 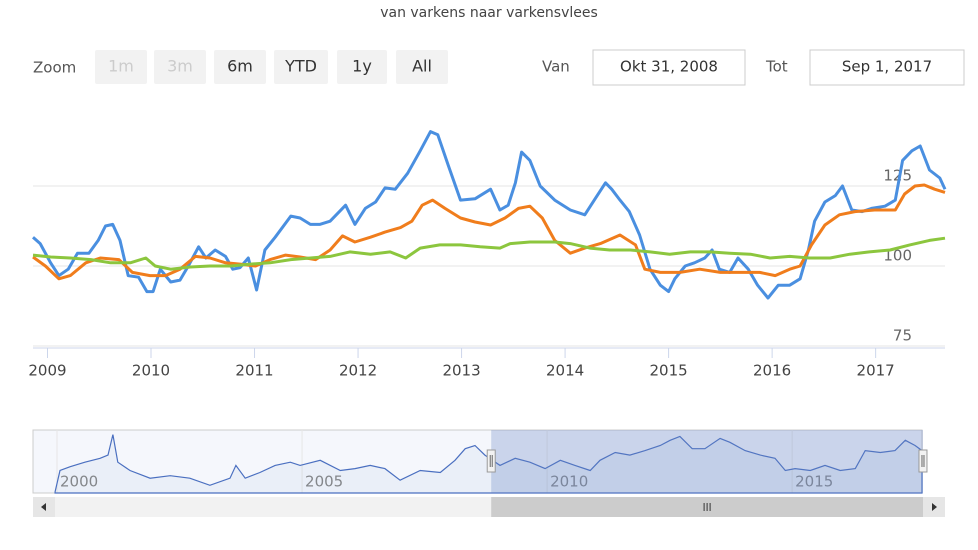 I want to click on y-tick-label: 125, so click(x=897, y=176).